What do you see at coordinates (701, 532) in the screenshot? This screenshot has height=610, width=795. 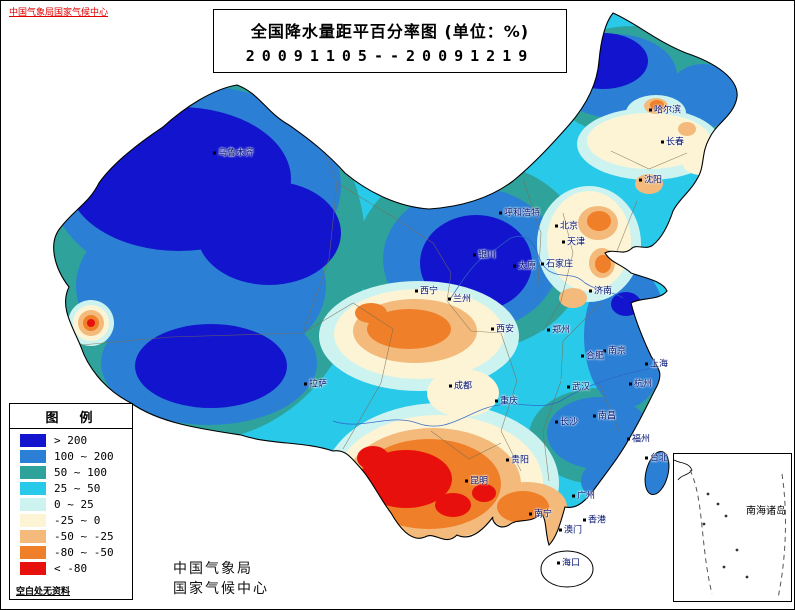 I see `nine-dash-line` at bounding box center [701, 532].